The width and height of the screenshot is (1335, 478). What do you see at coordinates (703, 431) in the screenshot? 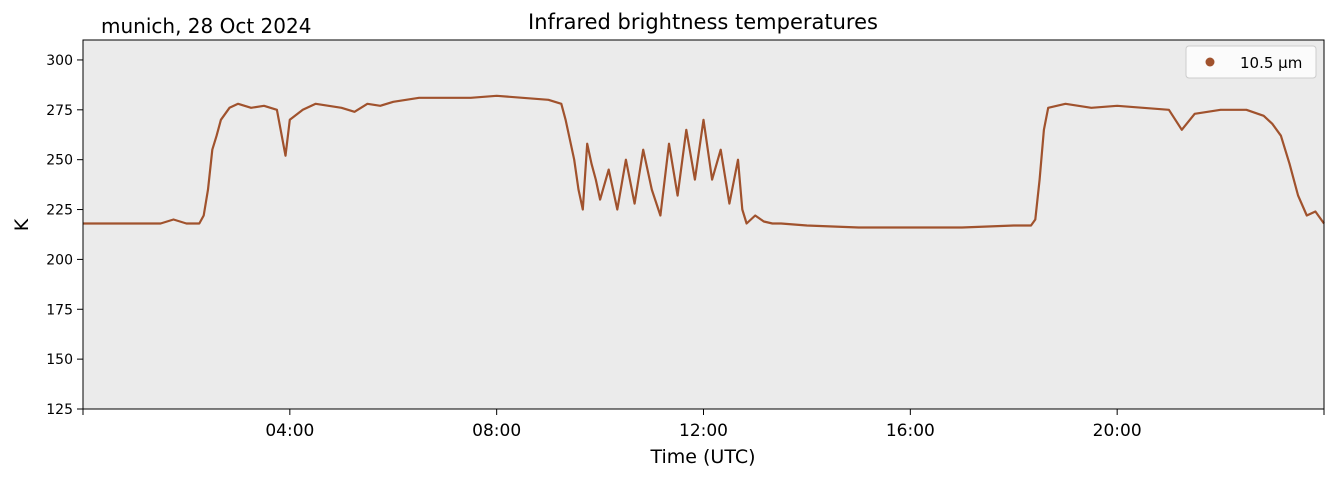
I see `x-tick-label: 12:00` at bounding box center [703, 431].